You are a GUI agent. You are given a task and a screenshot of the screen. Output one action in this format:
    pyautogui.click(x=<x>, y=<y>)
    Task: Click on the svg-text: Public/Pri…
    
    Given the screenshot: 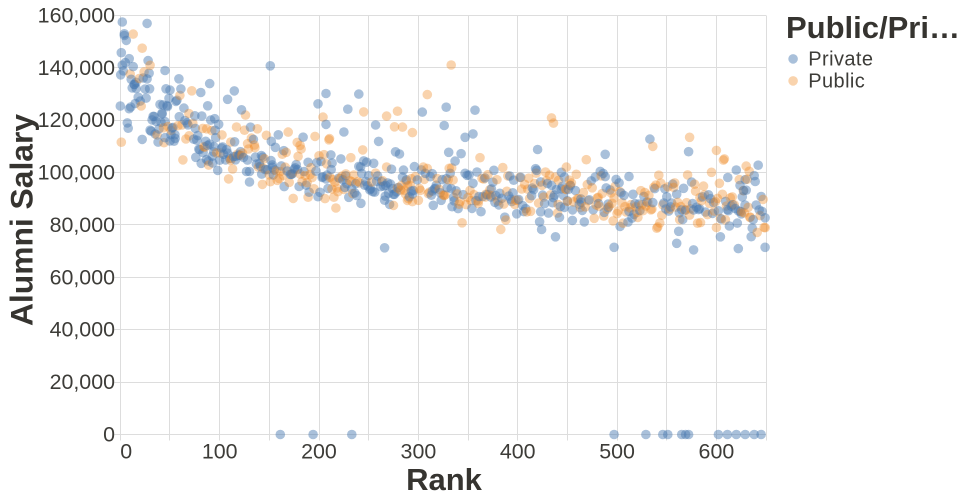 What is the action you would take?
    pyautogui.click(x=873, y=27)
    